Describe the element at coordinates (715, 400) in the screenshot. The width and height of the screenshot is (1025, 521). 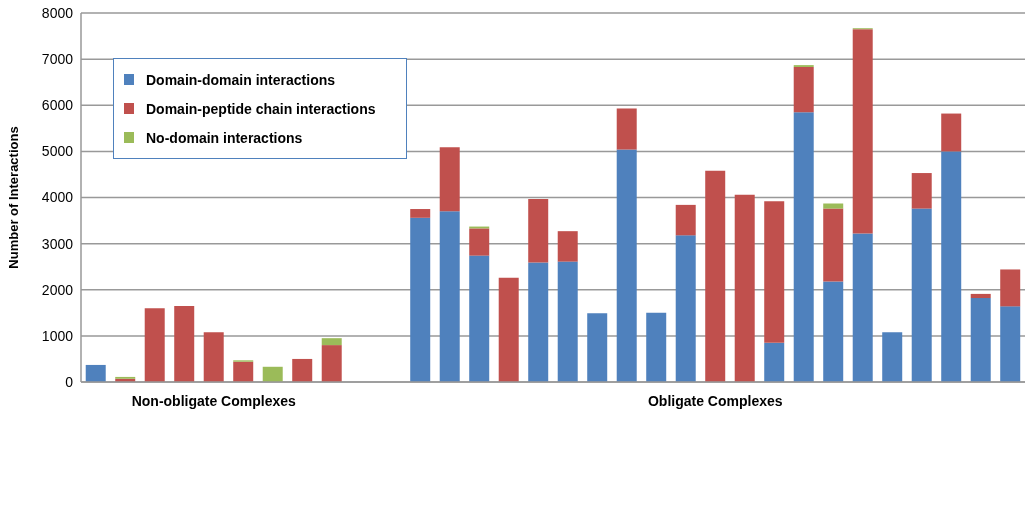
I see `x-tick-label: Obligate Complexes` at that location.